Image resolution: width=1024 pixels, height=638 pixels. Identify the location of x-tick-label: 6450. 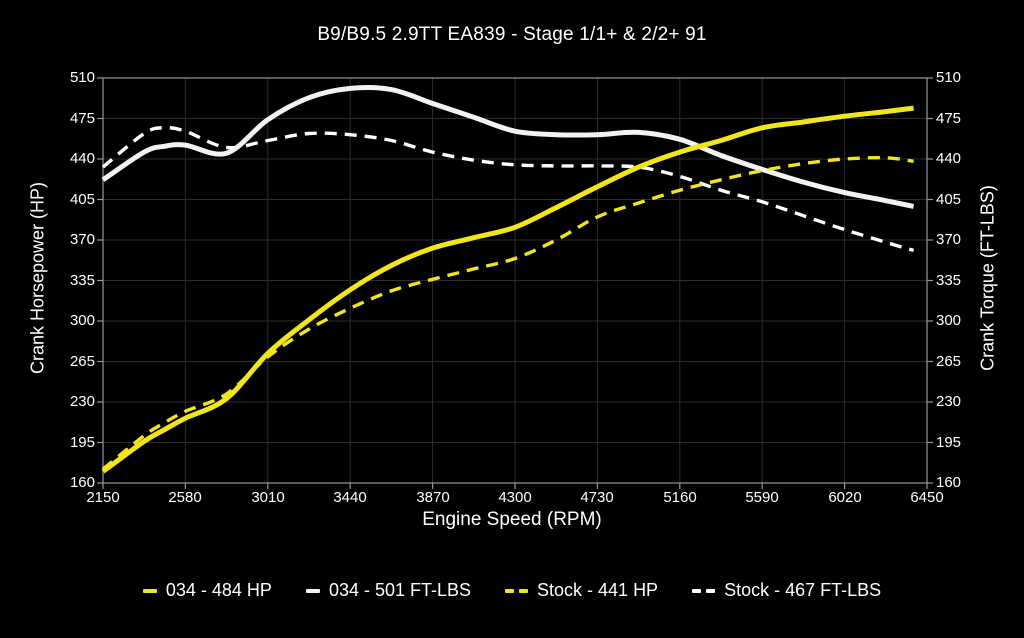
(927, 497).